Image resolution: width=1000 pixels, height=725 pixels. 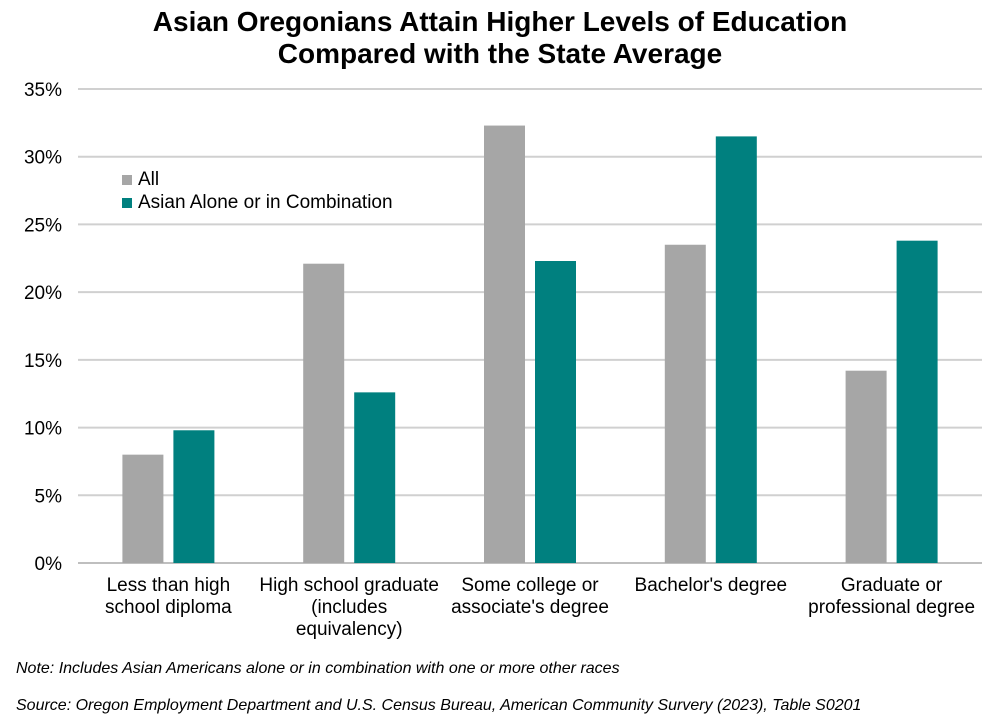 I want to click on legend-label-all: All, so click(x=149, y=179).